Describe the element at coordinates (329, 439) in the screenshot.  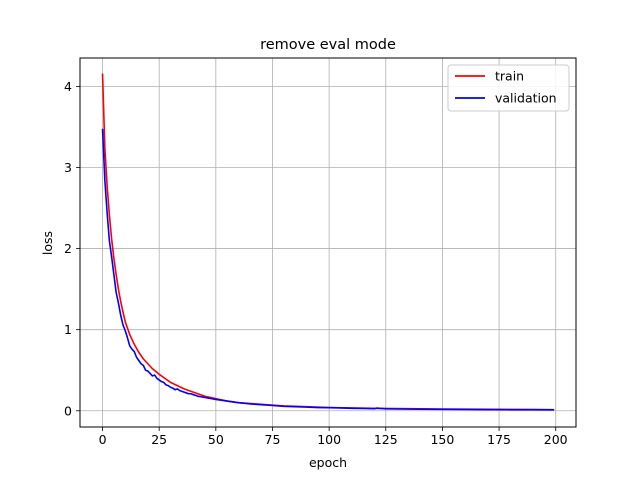
I see `x-tick-label: 100` at that location.